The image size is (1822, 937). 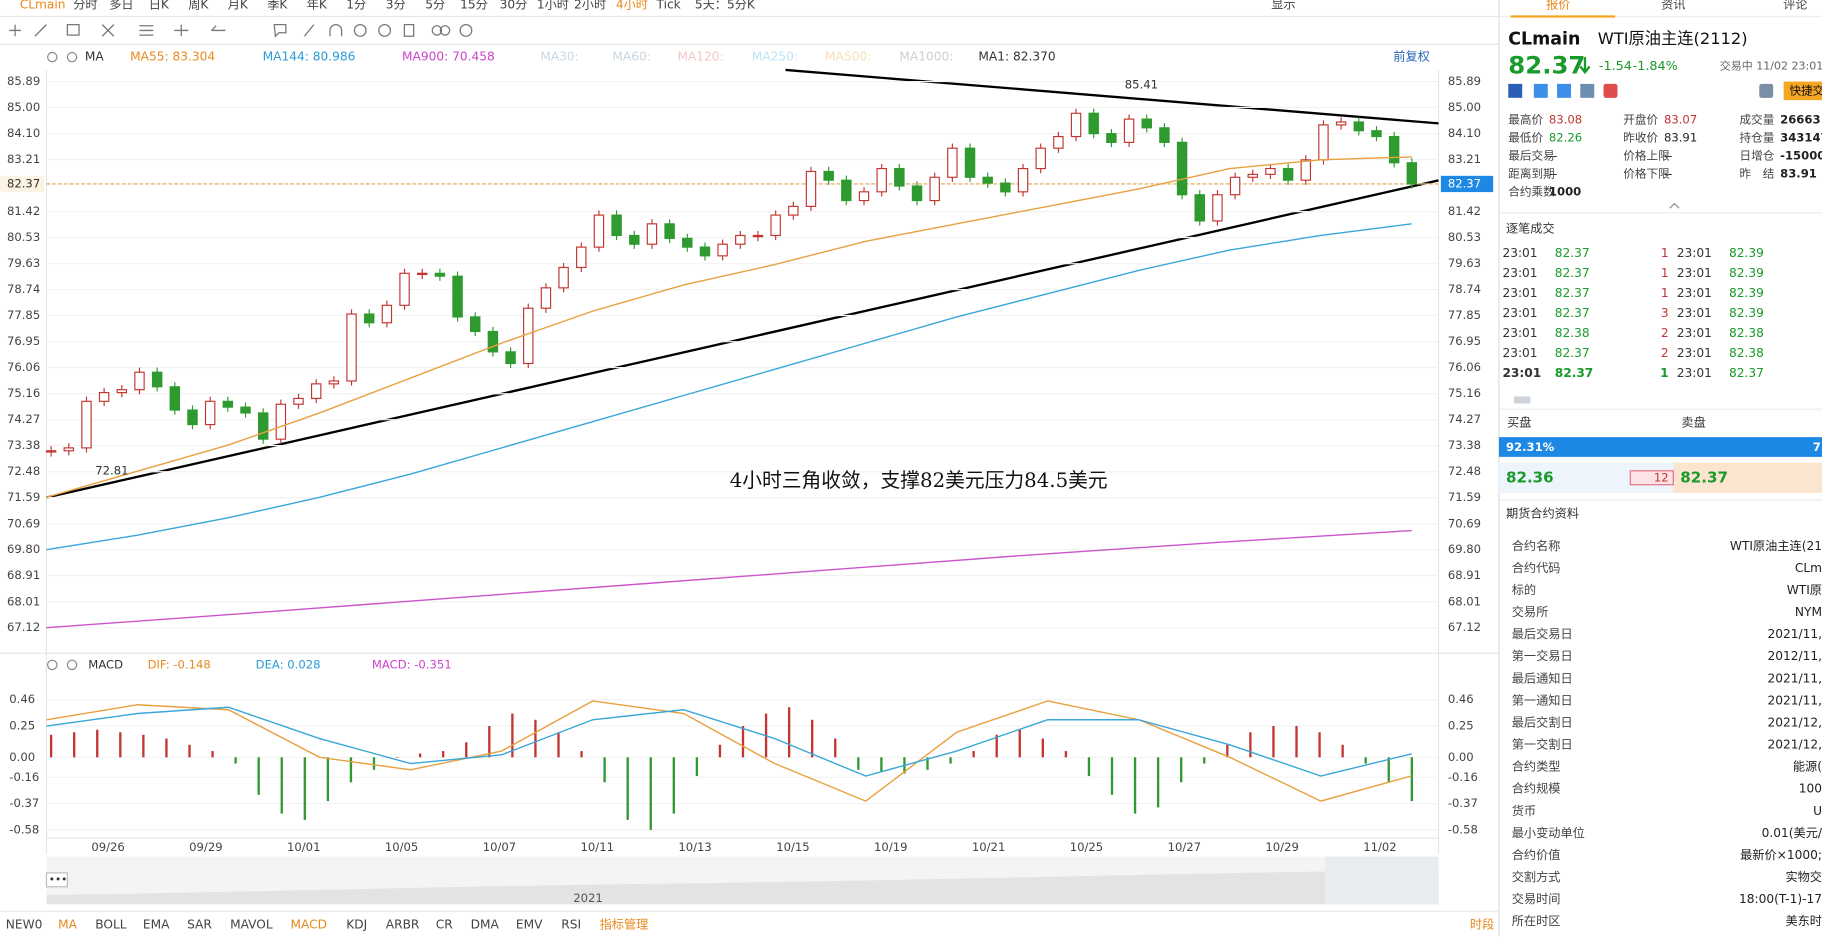 What do you see at coordinates (435, 5) in the screenshot?
I see `timeframe-tab: 5分` at bounding box center [435, 5].